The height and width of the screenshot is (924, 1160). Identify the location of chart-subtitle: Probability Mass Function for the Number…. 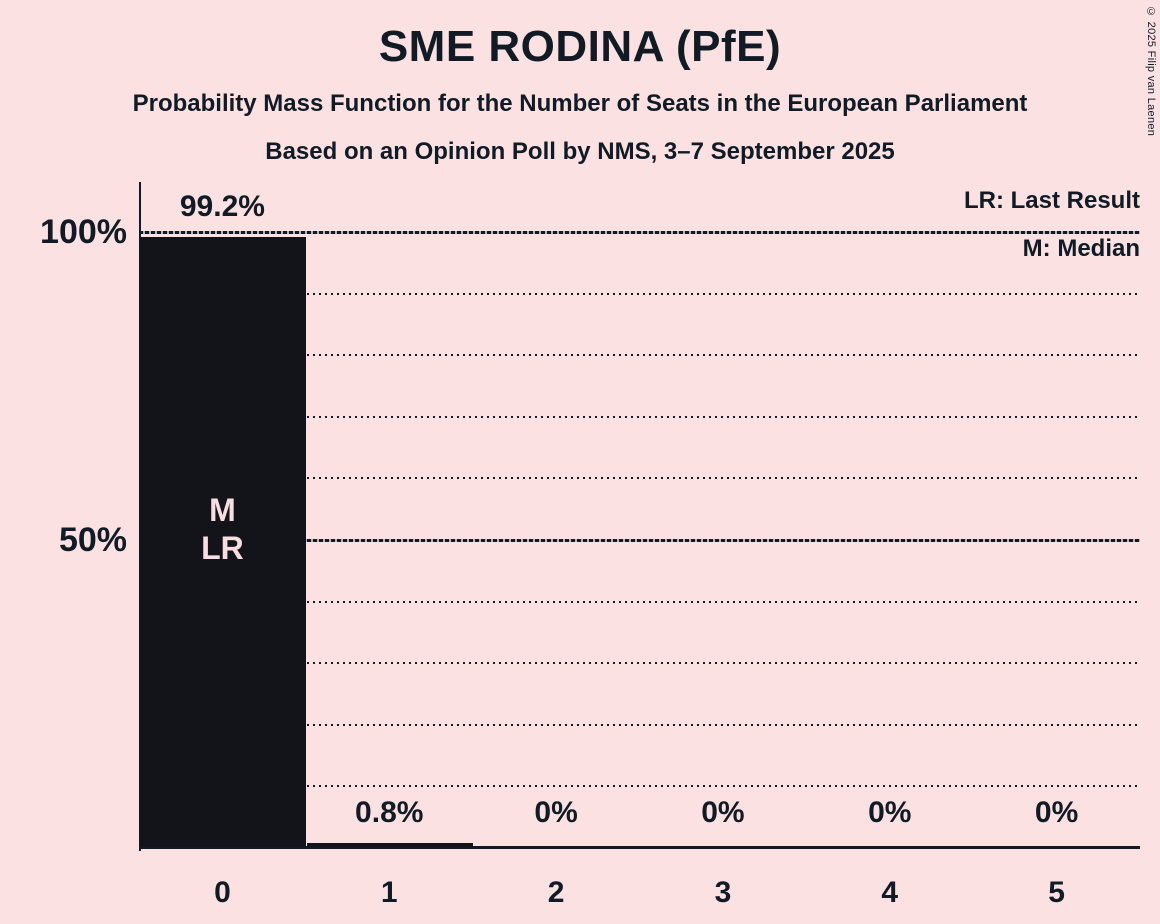
(580, 103).